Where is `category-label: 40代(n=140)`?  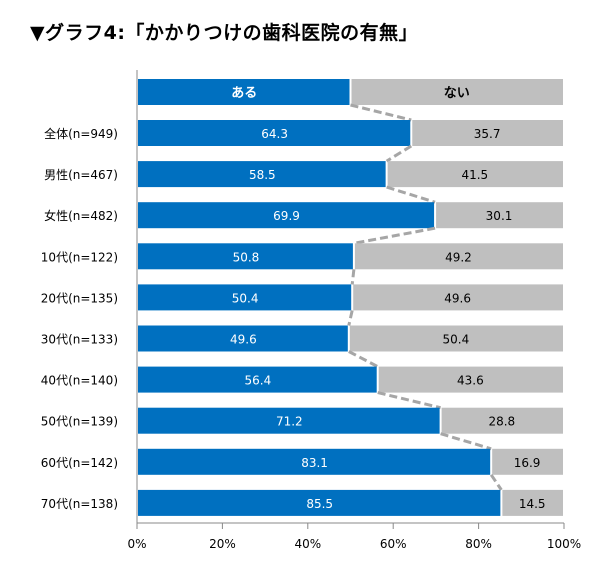
category-label: 40代(n=140) is located at coordinates (79, 381).